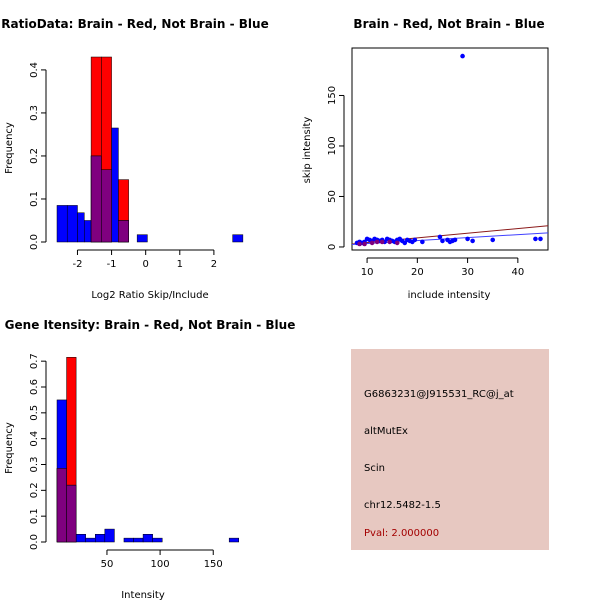 This screenshot has width=600, height=600. What do you see at coordinates (180, 264) in the screenshot?
I see `ratio-x-tick-label: 1` at bounding box center [180, 264].